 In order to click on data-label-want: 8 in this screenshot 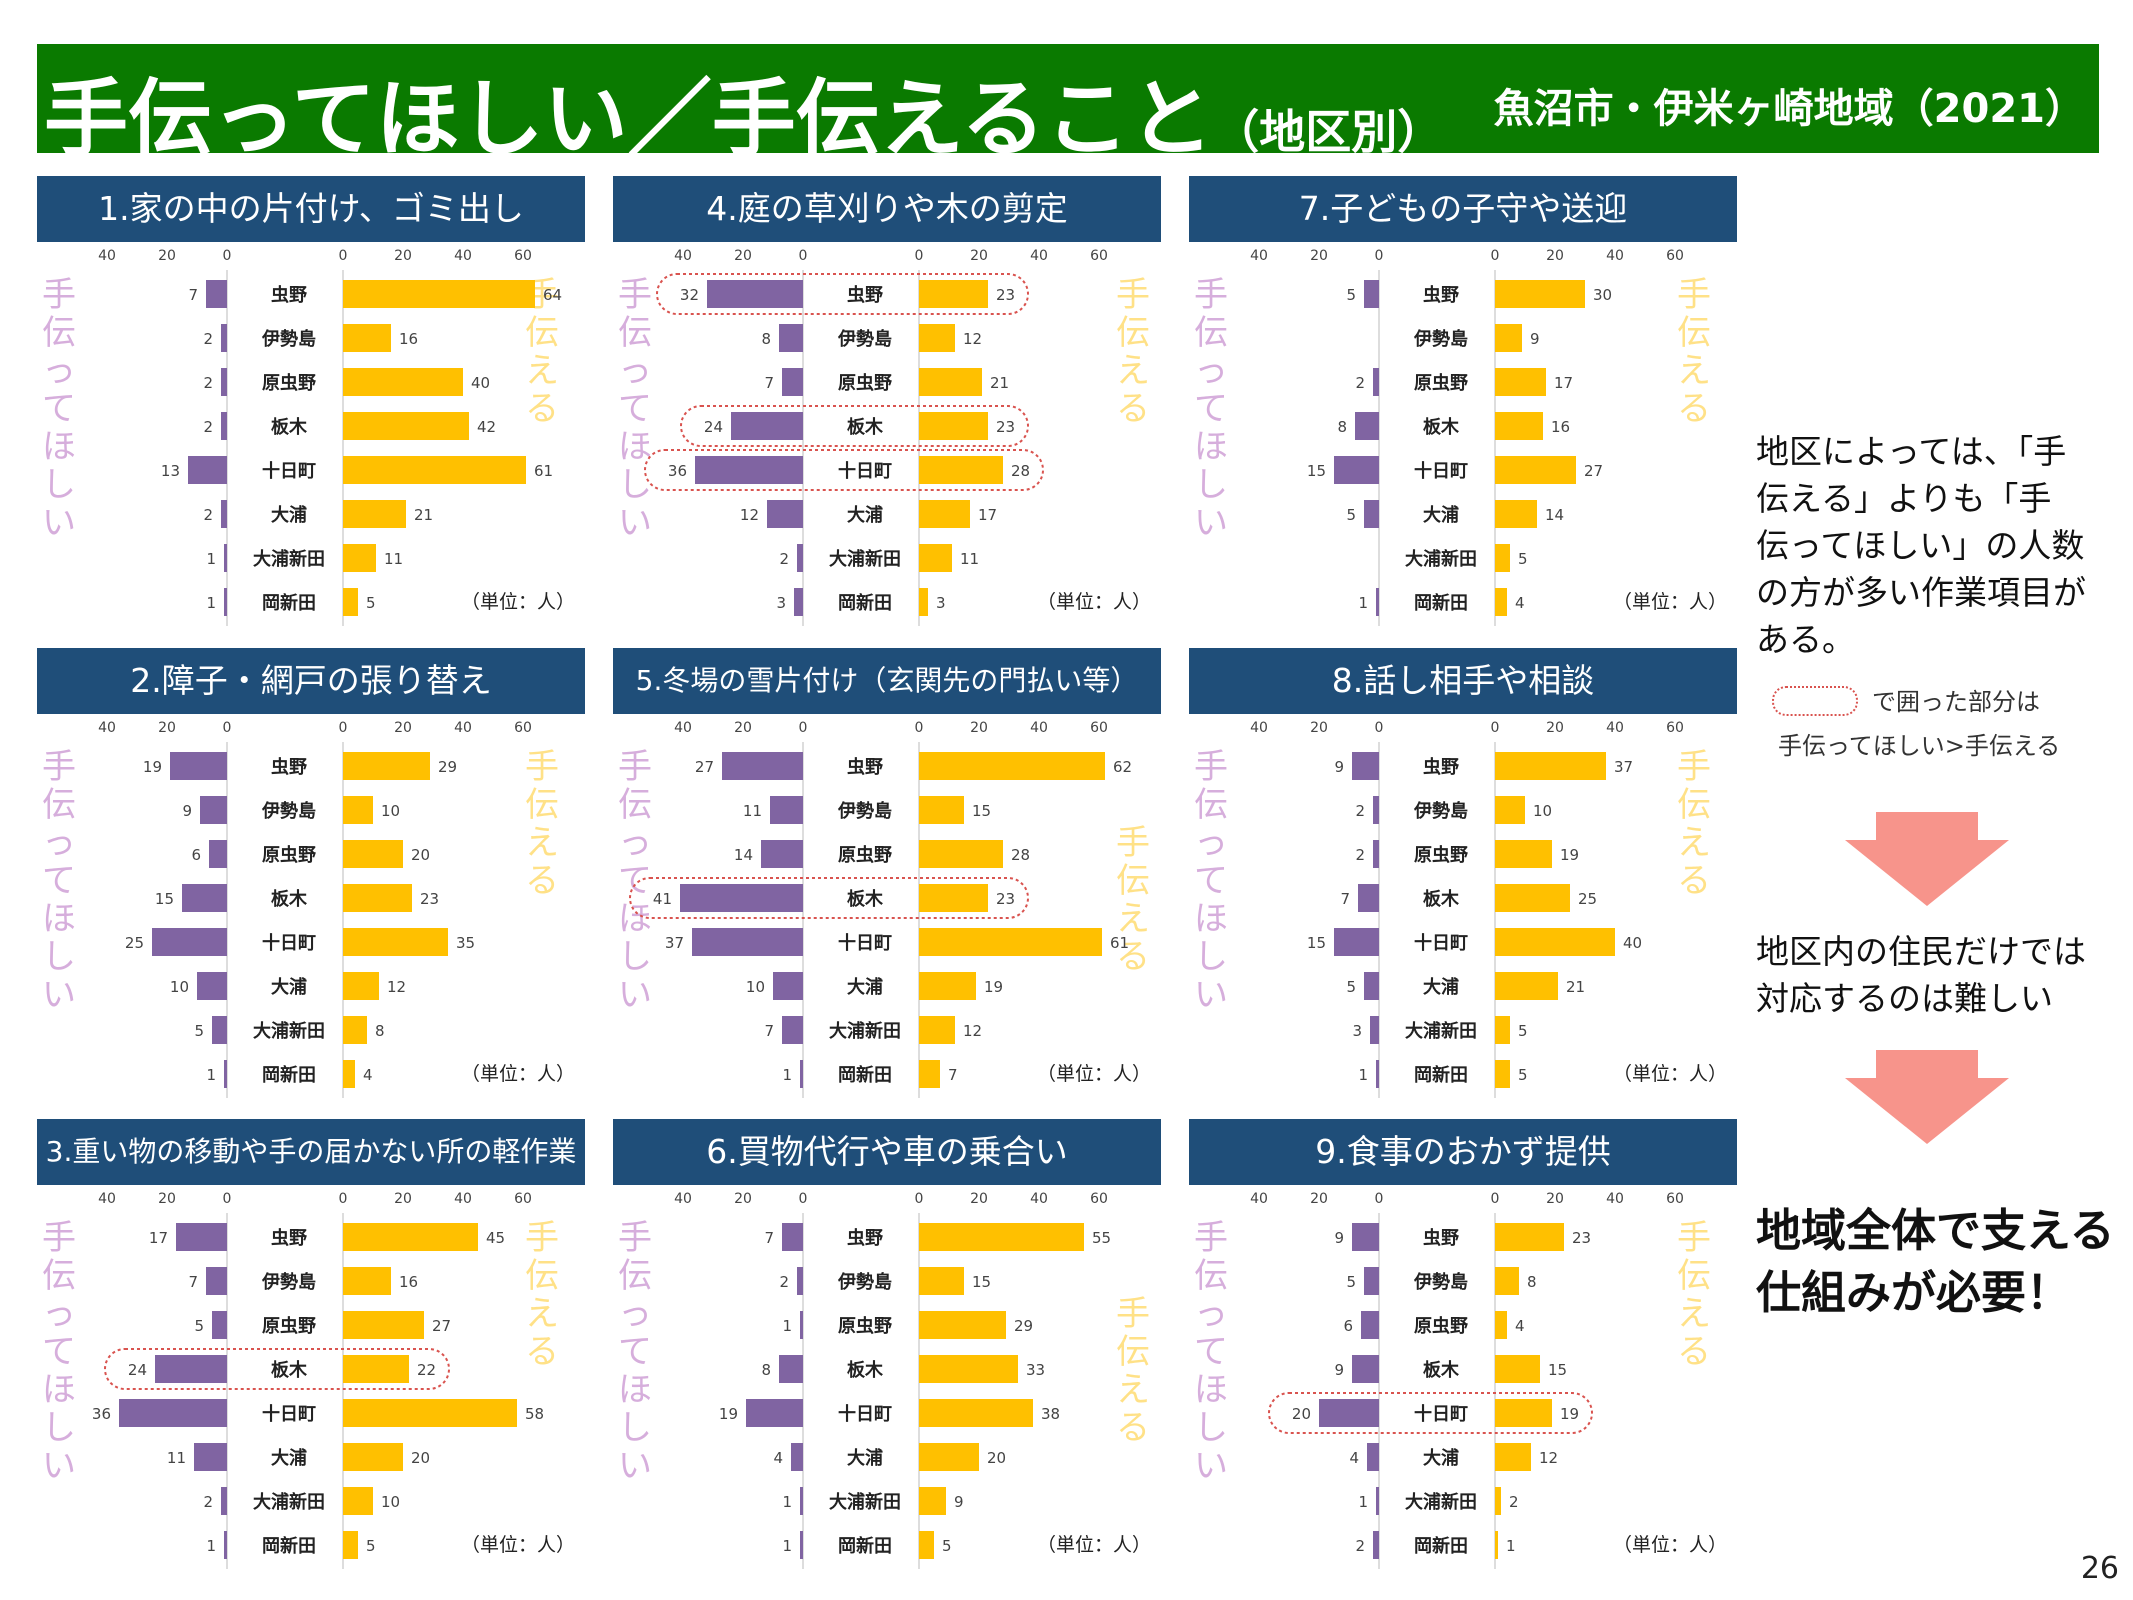, I will do `click(766, 339)`.